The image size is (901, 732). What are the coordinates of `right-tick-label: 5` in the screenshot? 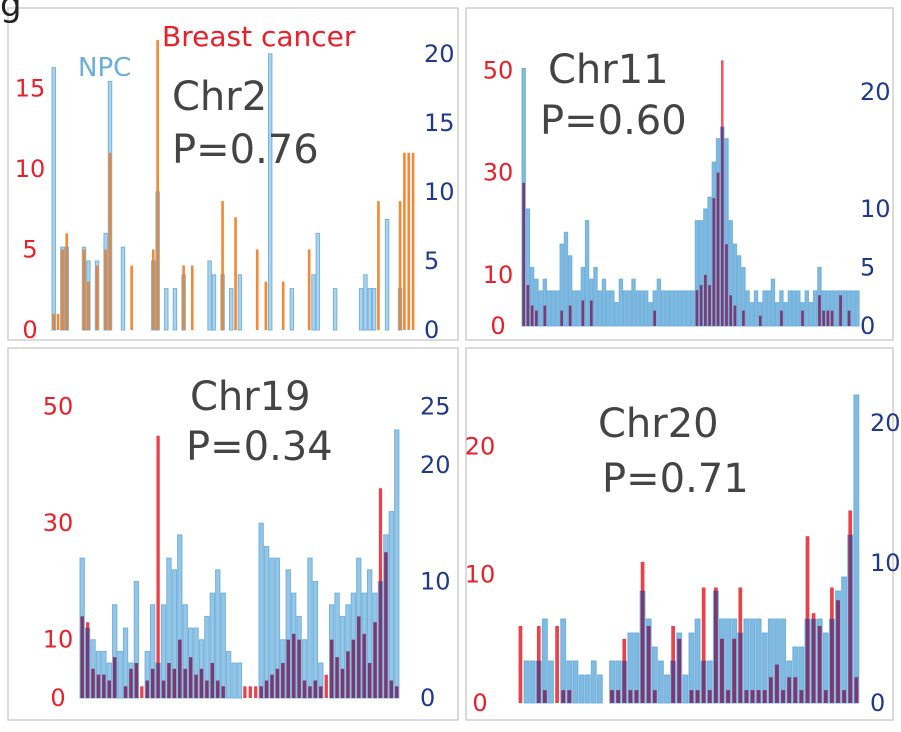 It's located at (867, 267).